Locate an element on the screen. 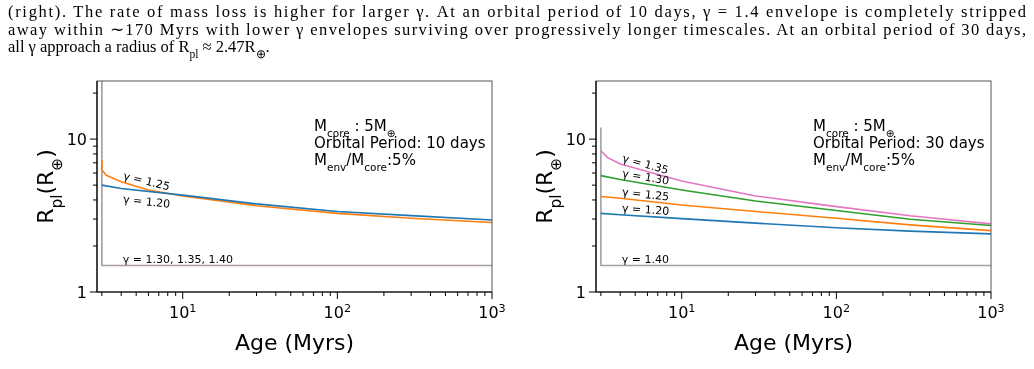 Image resolution: width=1034 pixels, height=369 pixels. text: γ = 1.20 is located at coordinates (146, 201).